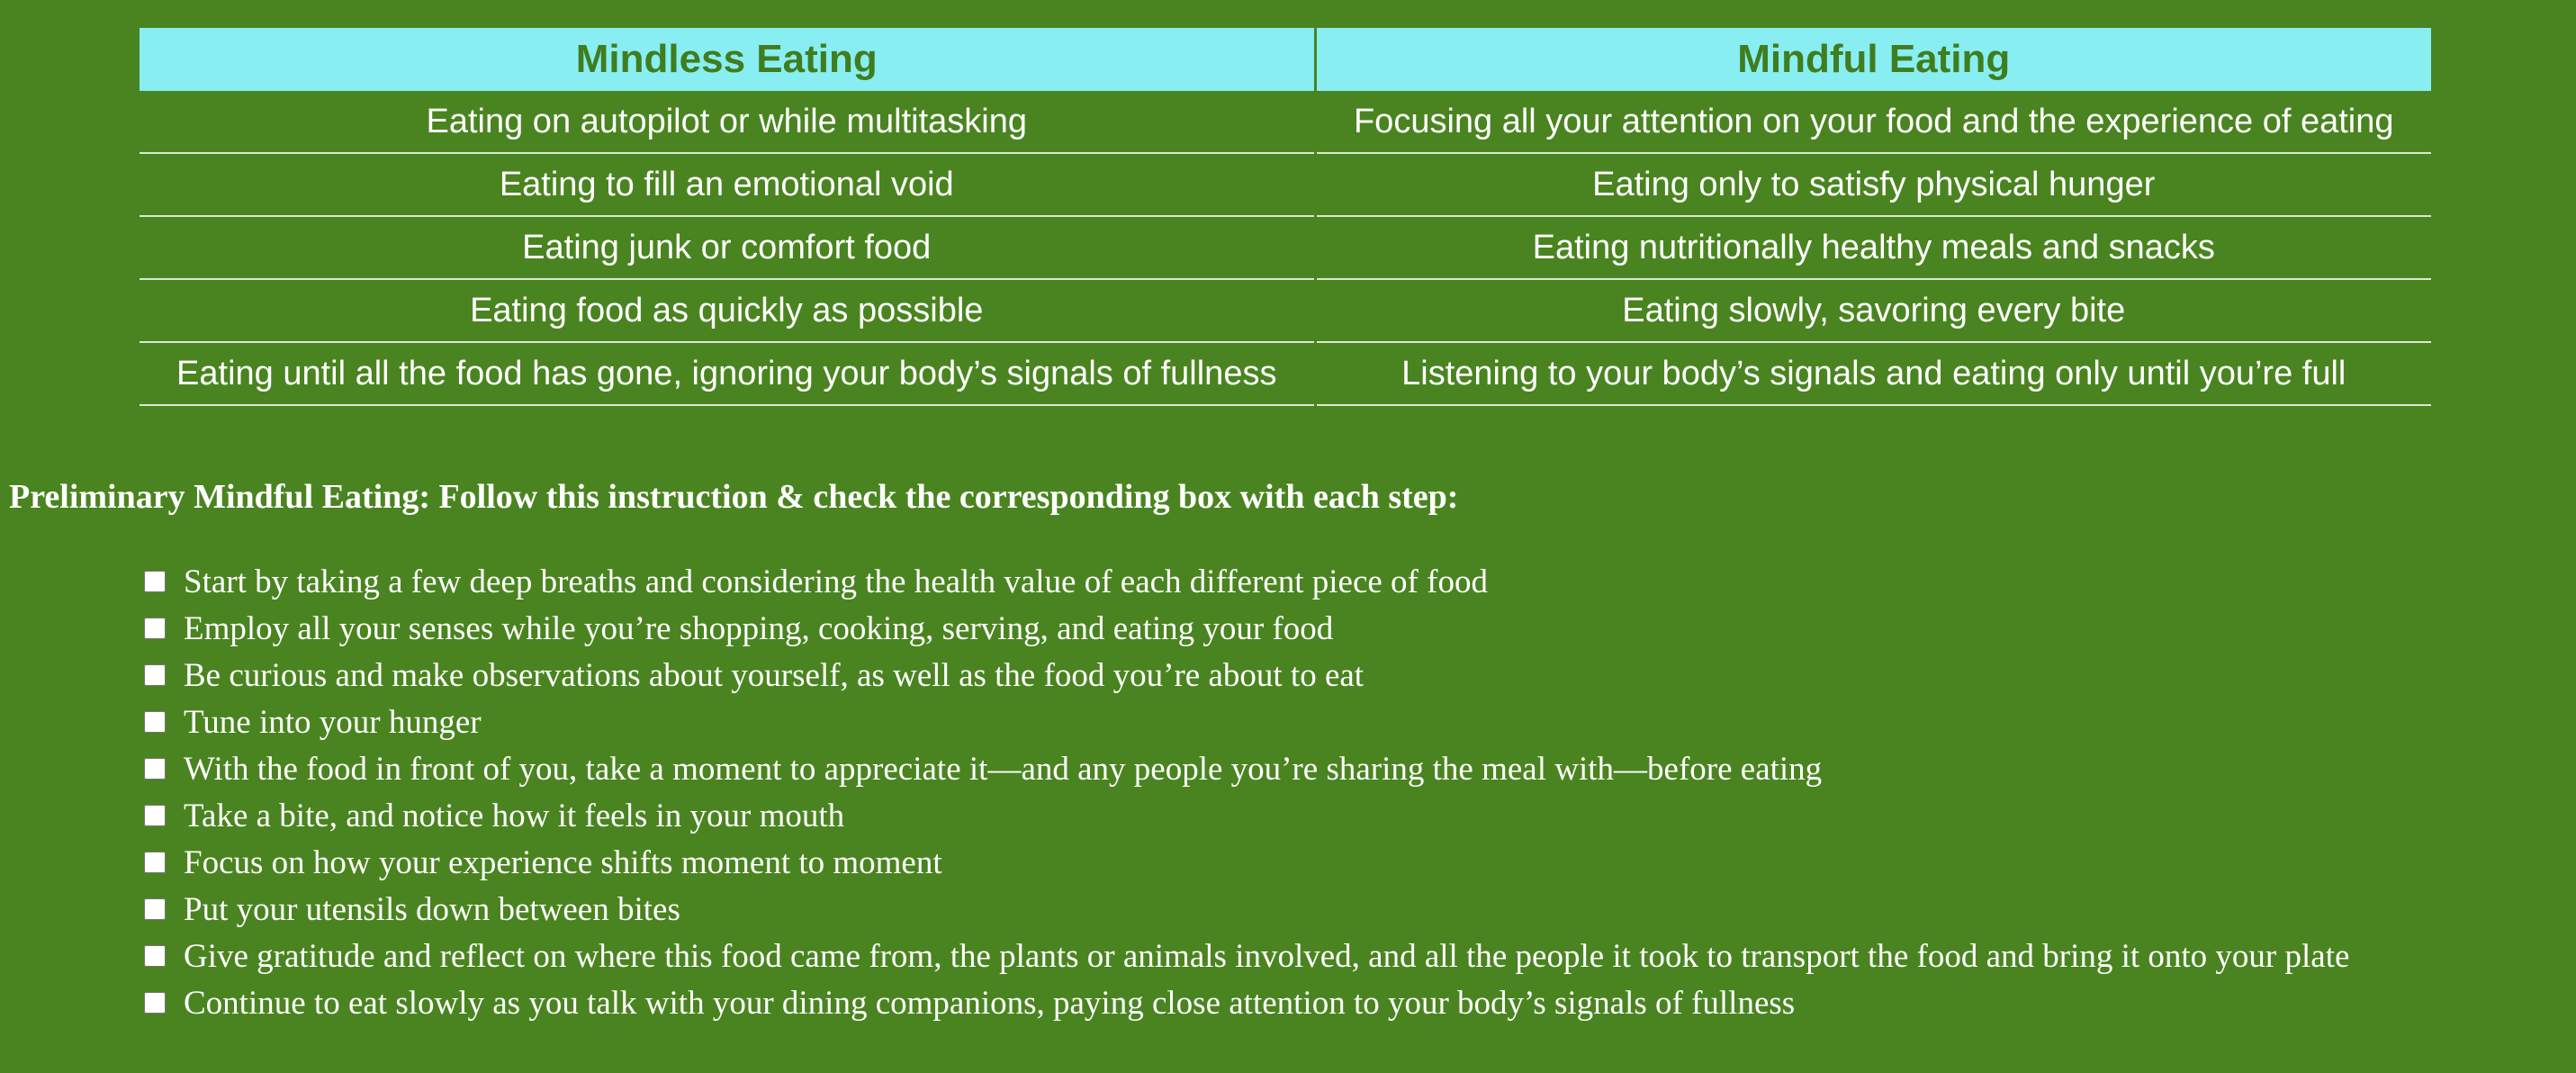  What do you see at coordinates (1245, 910) in the screenshot?
I see `checklist-item: Put your utensils down between bites` at bounding box center [1245, 910].